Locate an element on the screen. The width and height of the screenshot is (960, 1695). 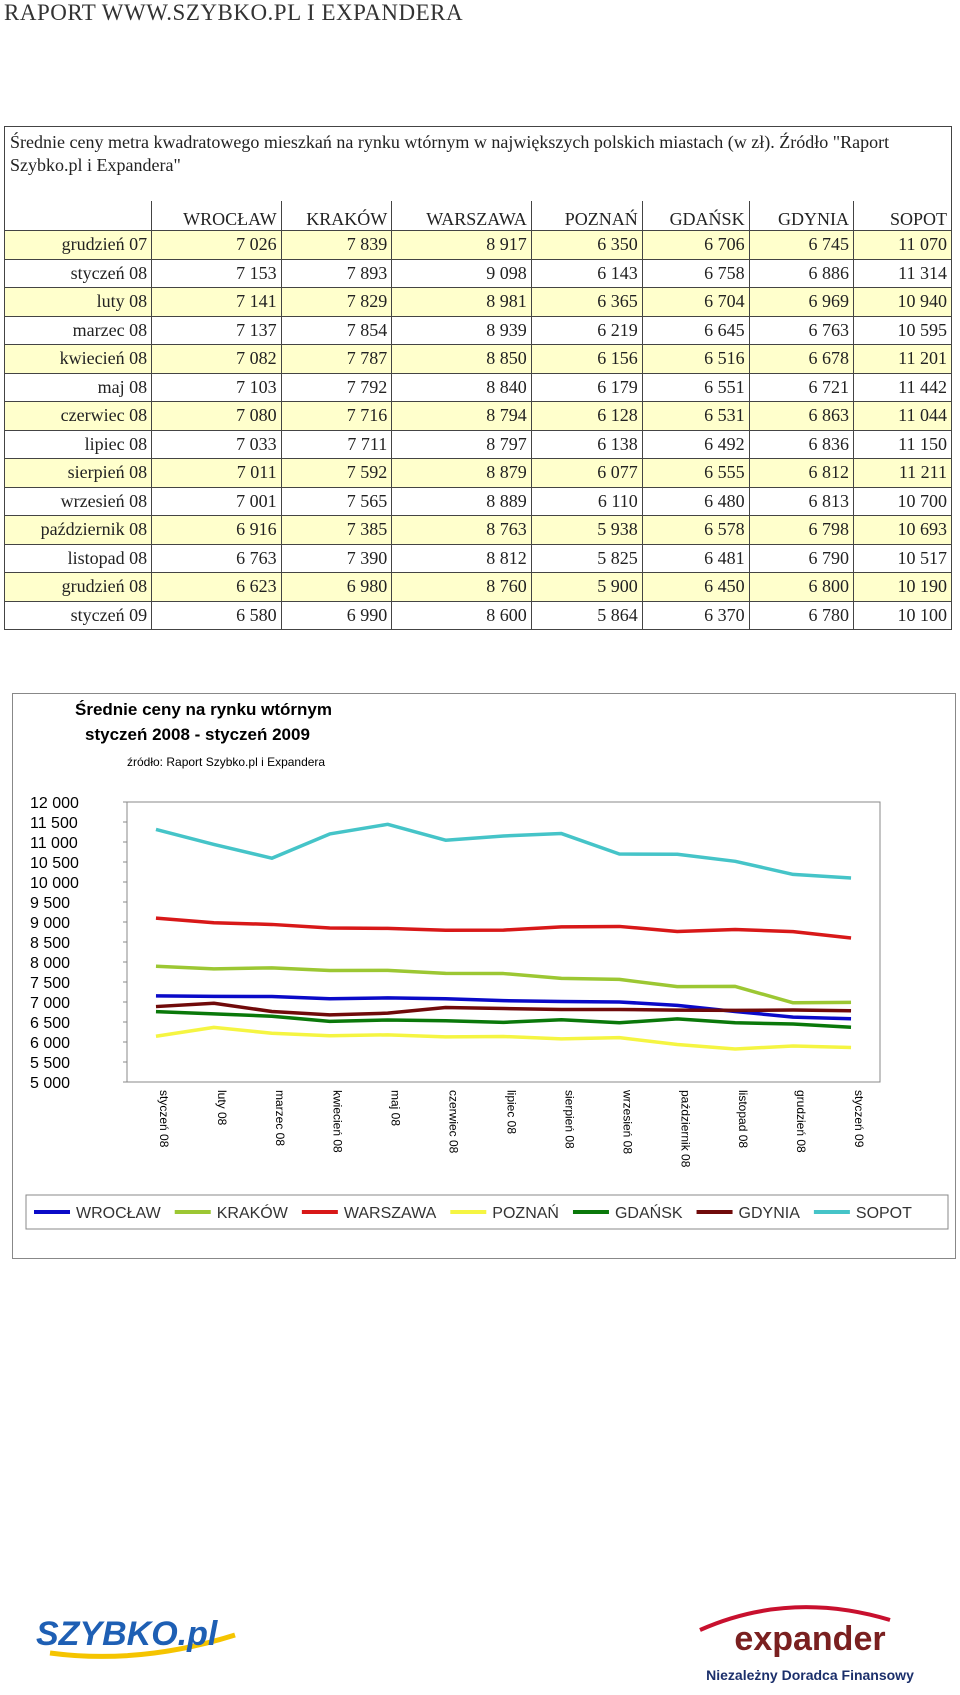
table-cell: 5 900 is located at coordinates (586, 587).